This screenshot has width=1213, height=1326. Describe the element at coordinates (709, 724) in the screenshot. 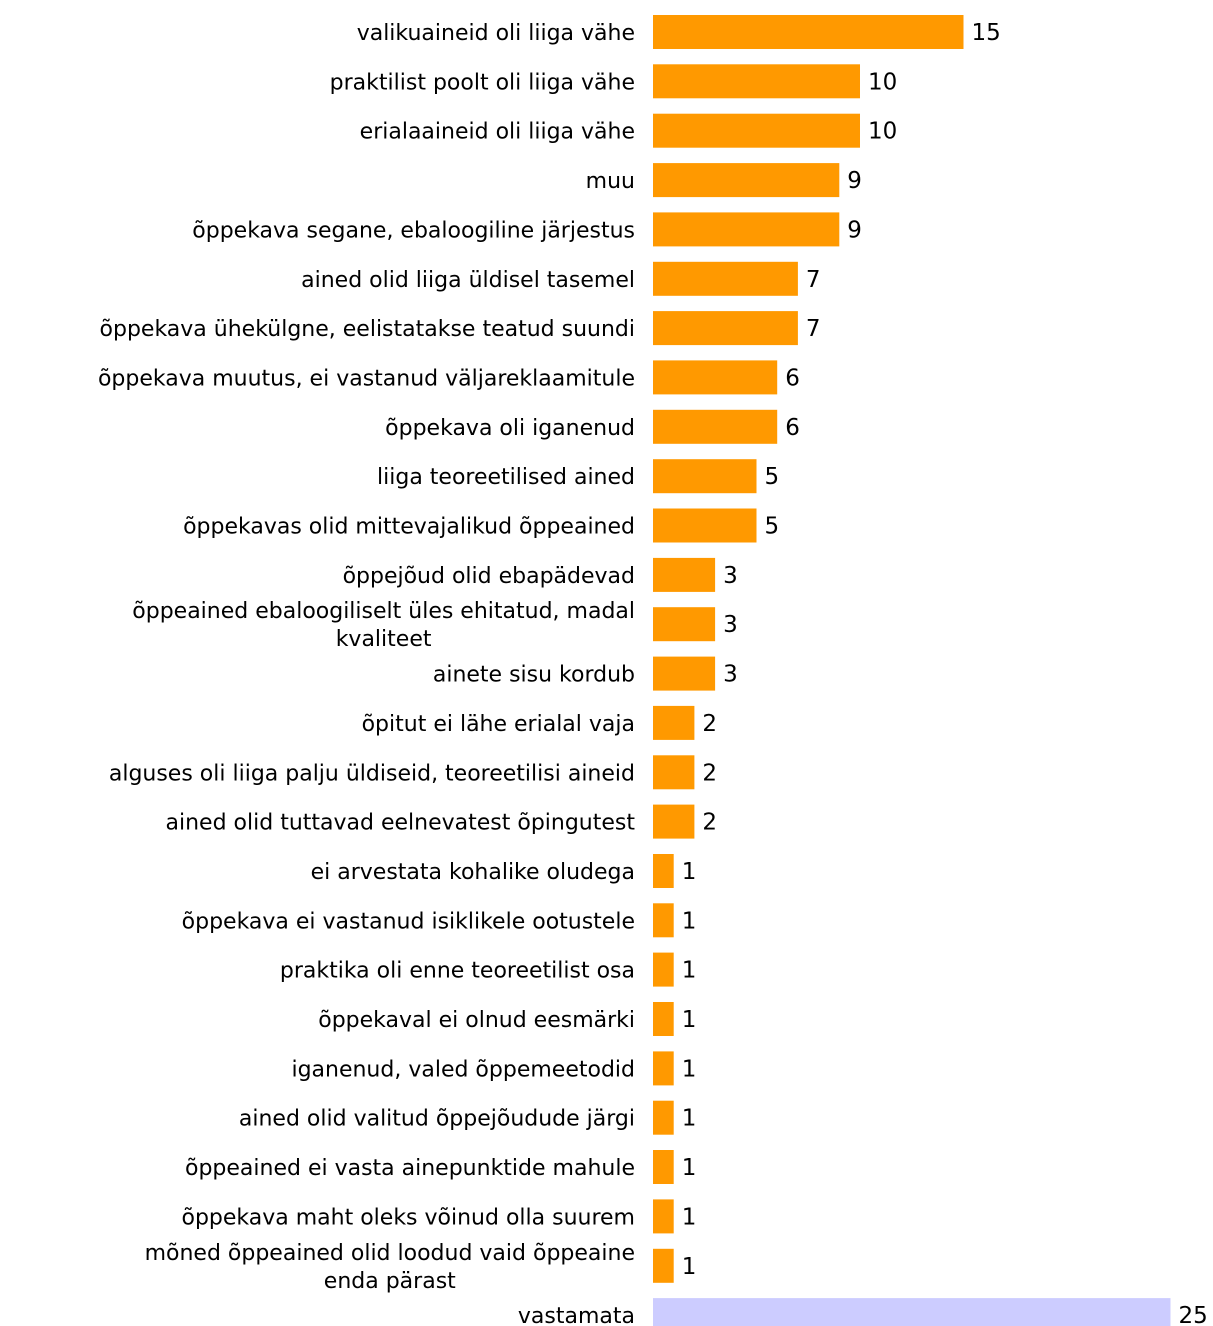

I see `value-label-15: 2` at that location.